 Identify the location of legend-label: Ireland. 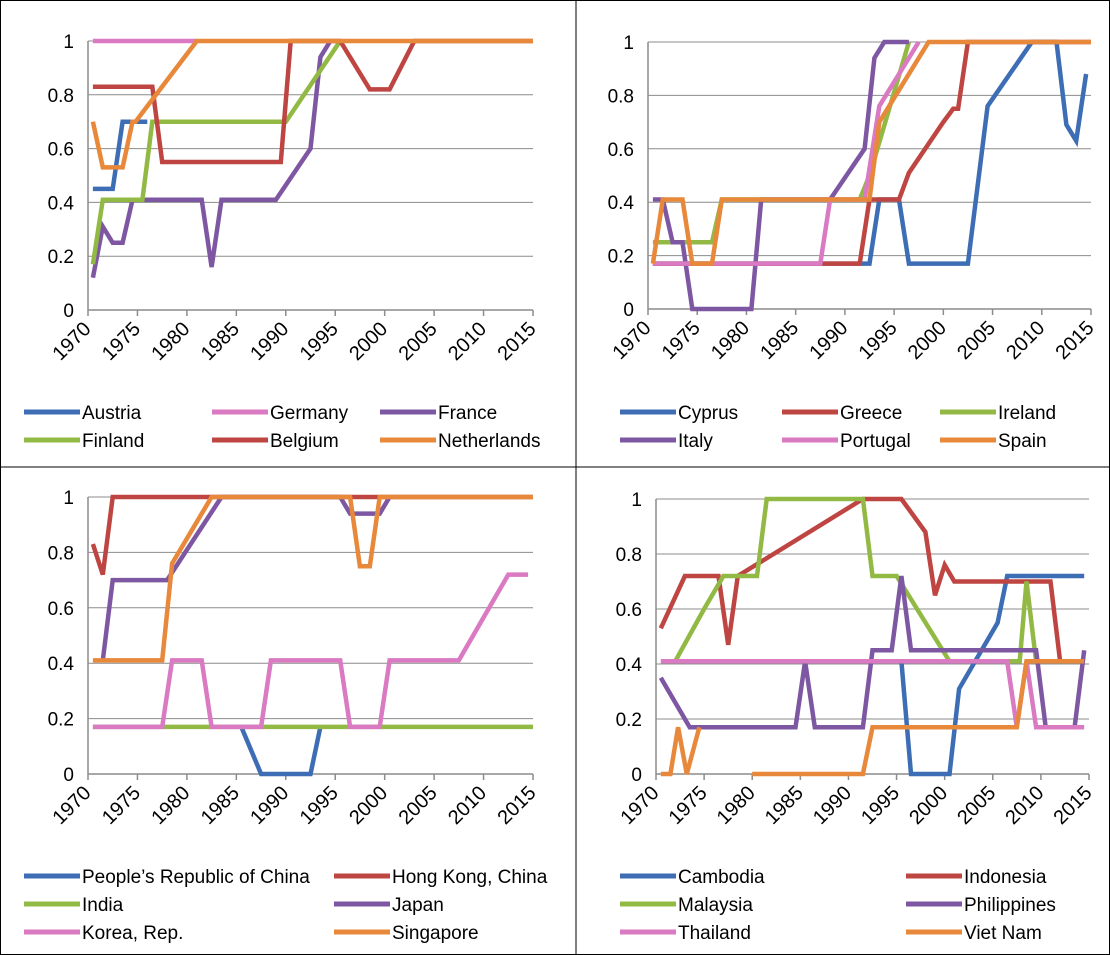
(1027, 413).